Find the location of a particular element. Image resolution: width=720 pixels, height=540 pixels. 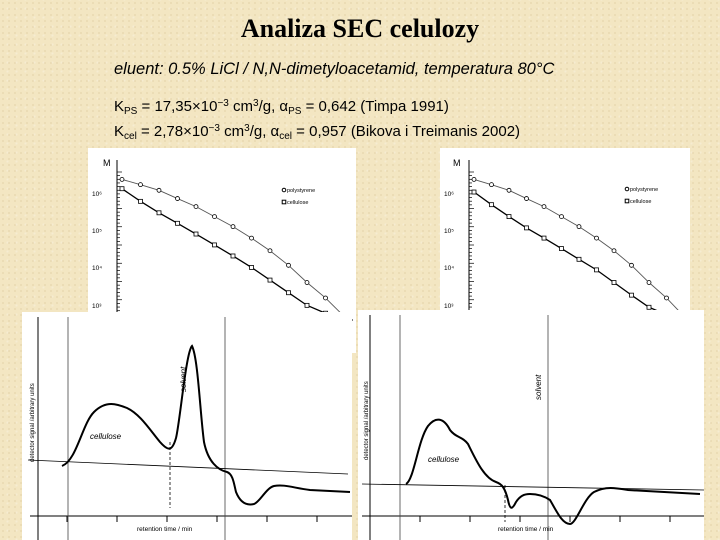

slide-title: Analiza SEC celulozy is located at coordinates (360, 28).